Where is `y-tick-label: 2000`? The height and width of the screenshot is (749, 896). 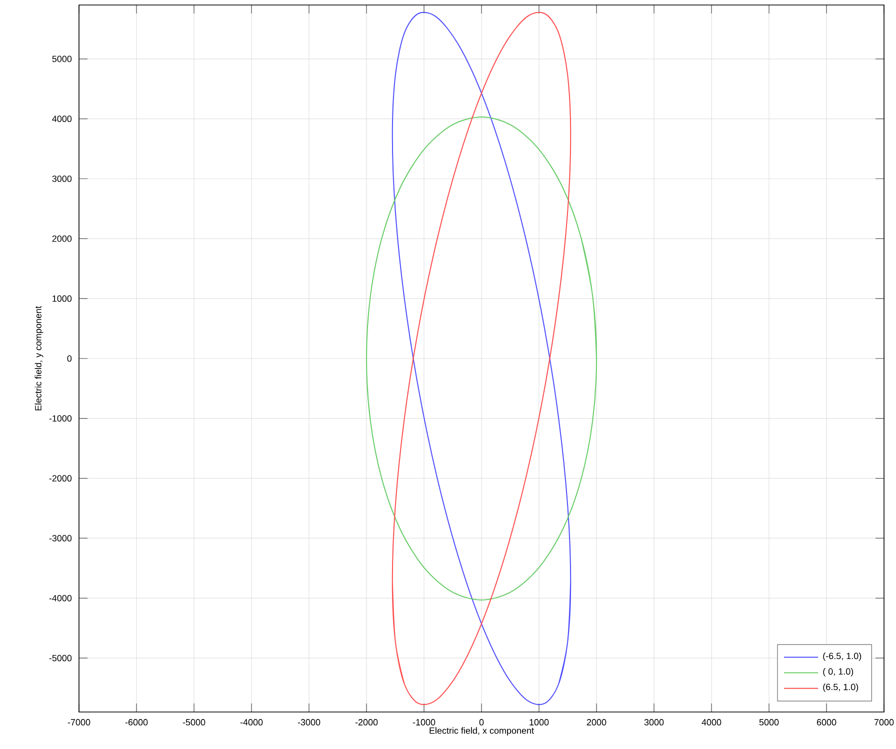
y-tick-label: 2000 is located at coordinates (62, 238).